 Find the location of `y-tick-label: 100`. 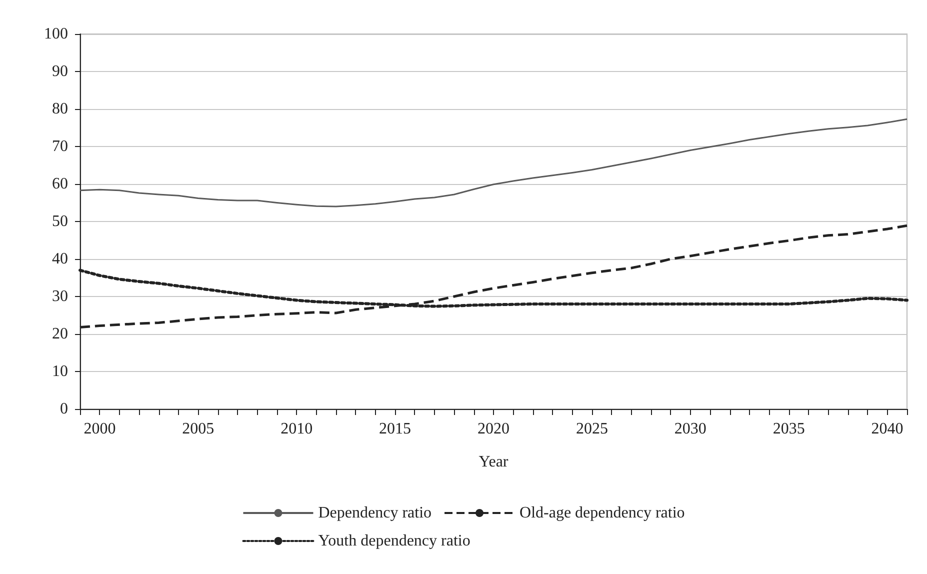

y-tick-label: 100 is located at coordinates (56, 34).